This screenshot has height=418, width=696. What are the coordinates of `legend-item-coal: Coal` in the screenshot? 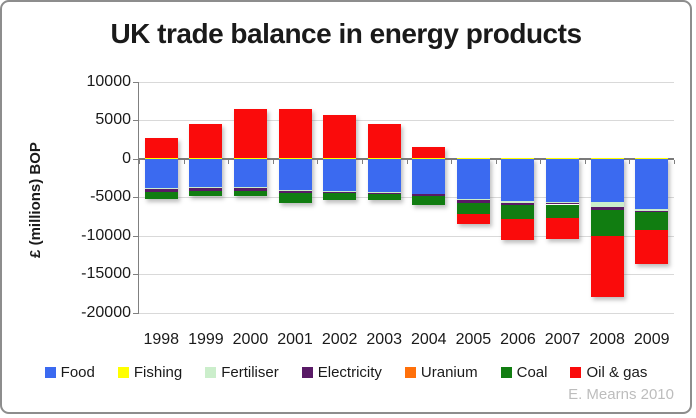 It's located at (523, 372).